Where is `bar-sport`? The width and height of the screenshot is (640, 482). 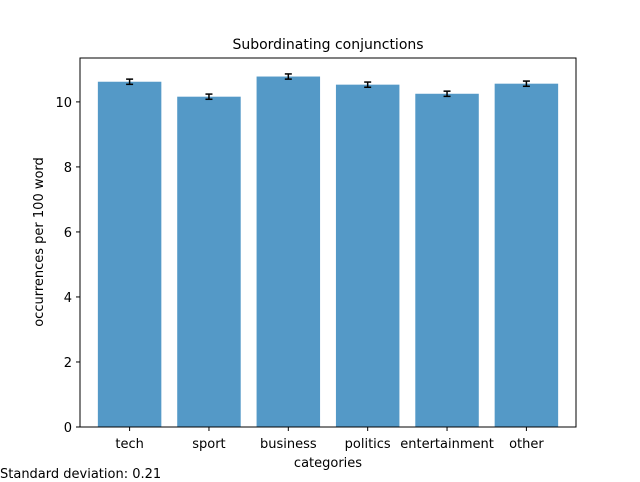
bar-sport is located at coordinates (209, 261).